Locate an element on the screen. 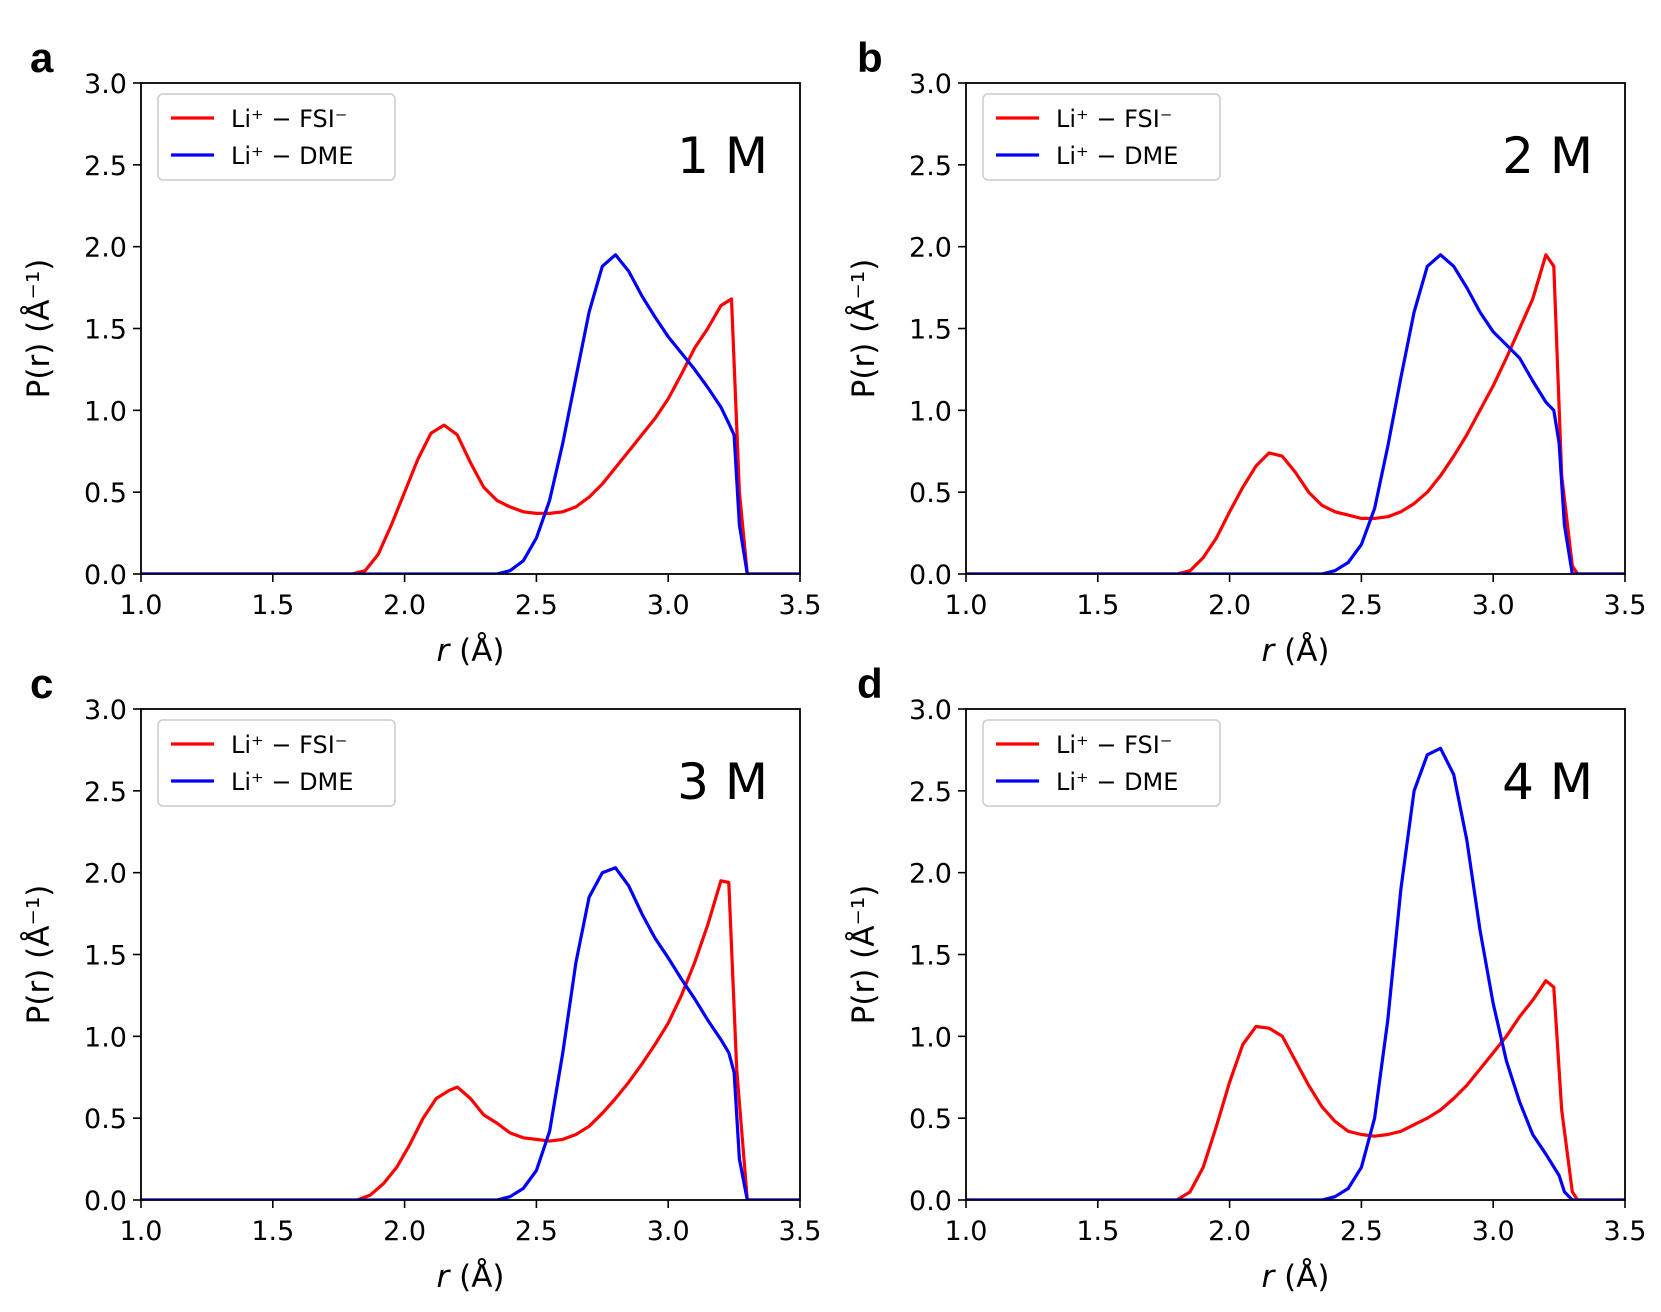 The height and width of the screenshot is (1312, 1661). panel-letter: b is located at coordinates (870, 57).